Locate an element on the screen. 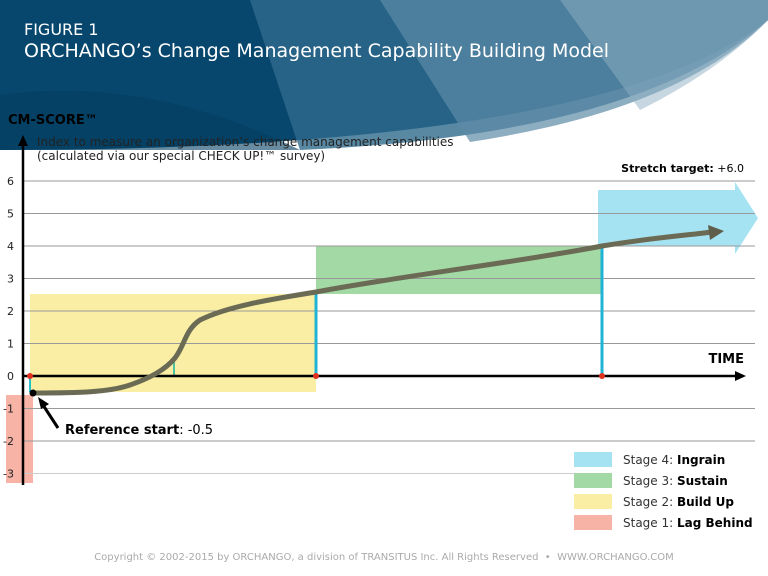 Image resolution: width=768 pixels, height=576 pixels. legend-item: Stage 4: Ingrain is located at coordinates (674, 460).